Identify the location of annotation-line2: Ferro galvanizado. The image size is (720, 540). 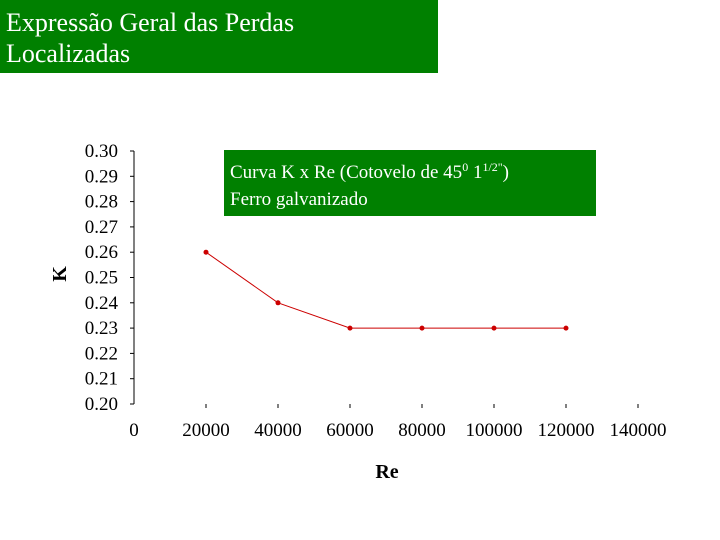
(299, 199).